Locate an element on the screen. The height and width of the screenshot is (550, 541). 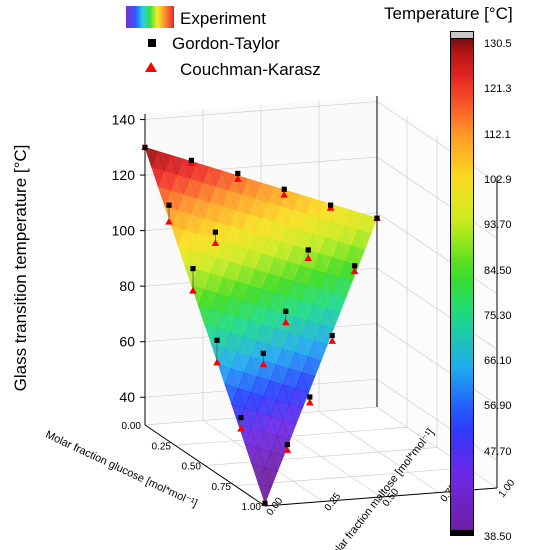
z-tick-label: 60 is located at coordinates (127, 342).